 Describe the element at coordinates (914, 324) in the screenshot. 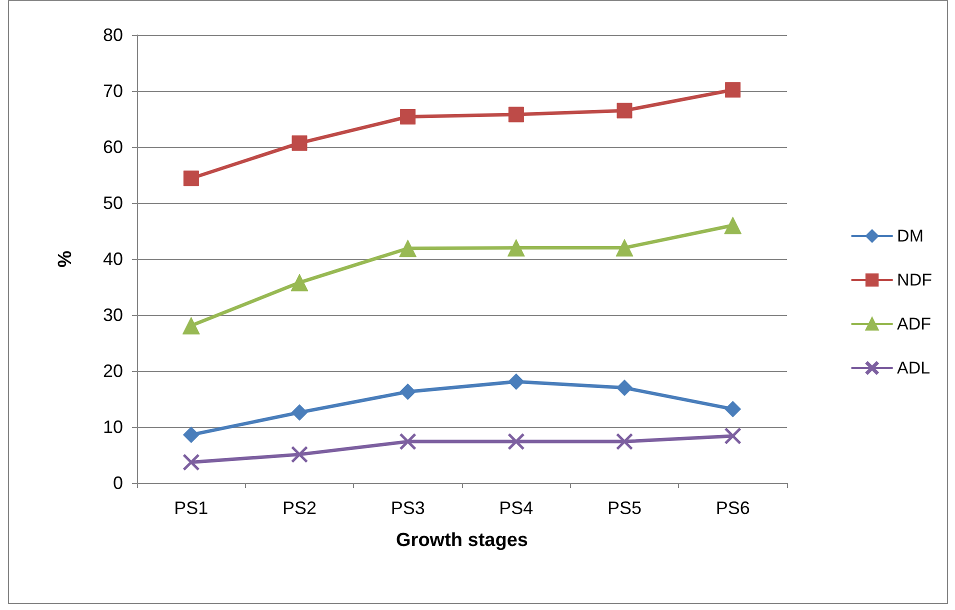

I see `legend-label: ADF` at that location.